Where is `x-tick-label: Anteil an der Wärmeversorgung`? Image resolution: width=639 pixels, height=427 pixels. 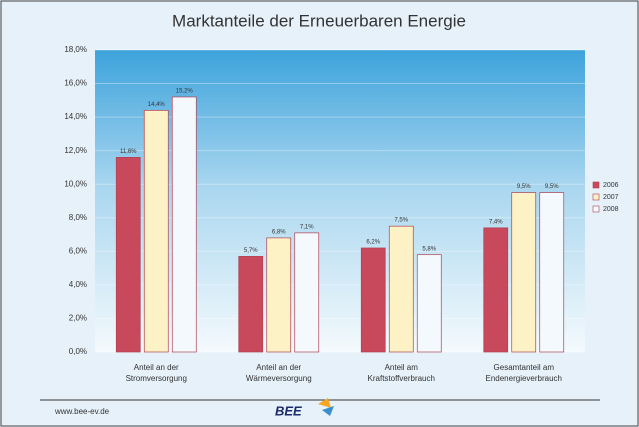
x-tick-label: Anteil an der Wärmeversorgung is located at coordinates (278, 373).